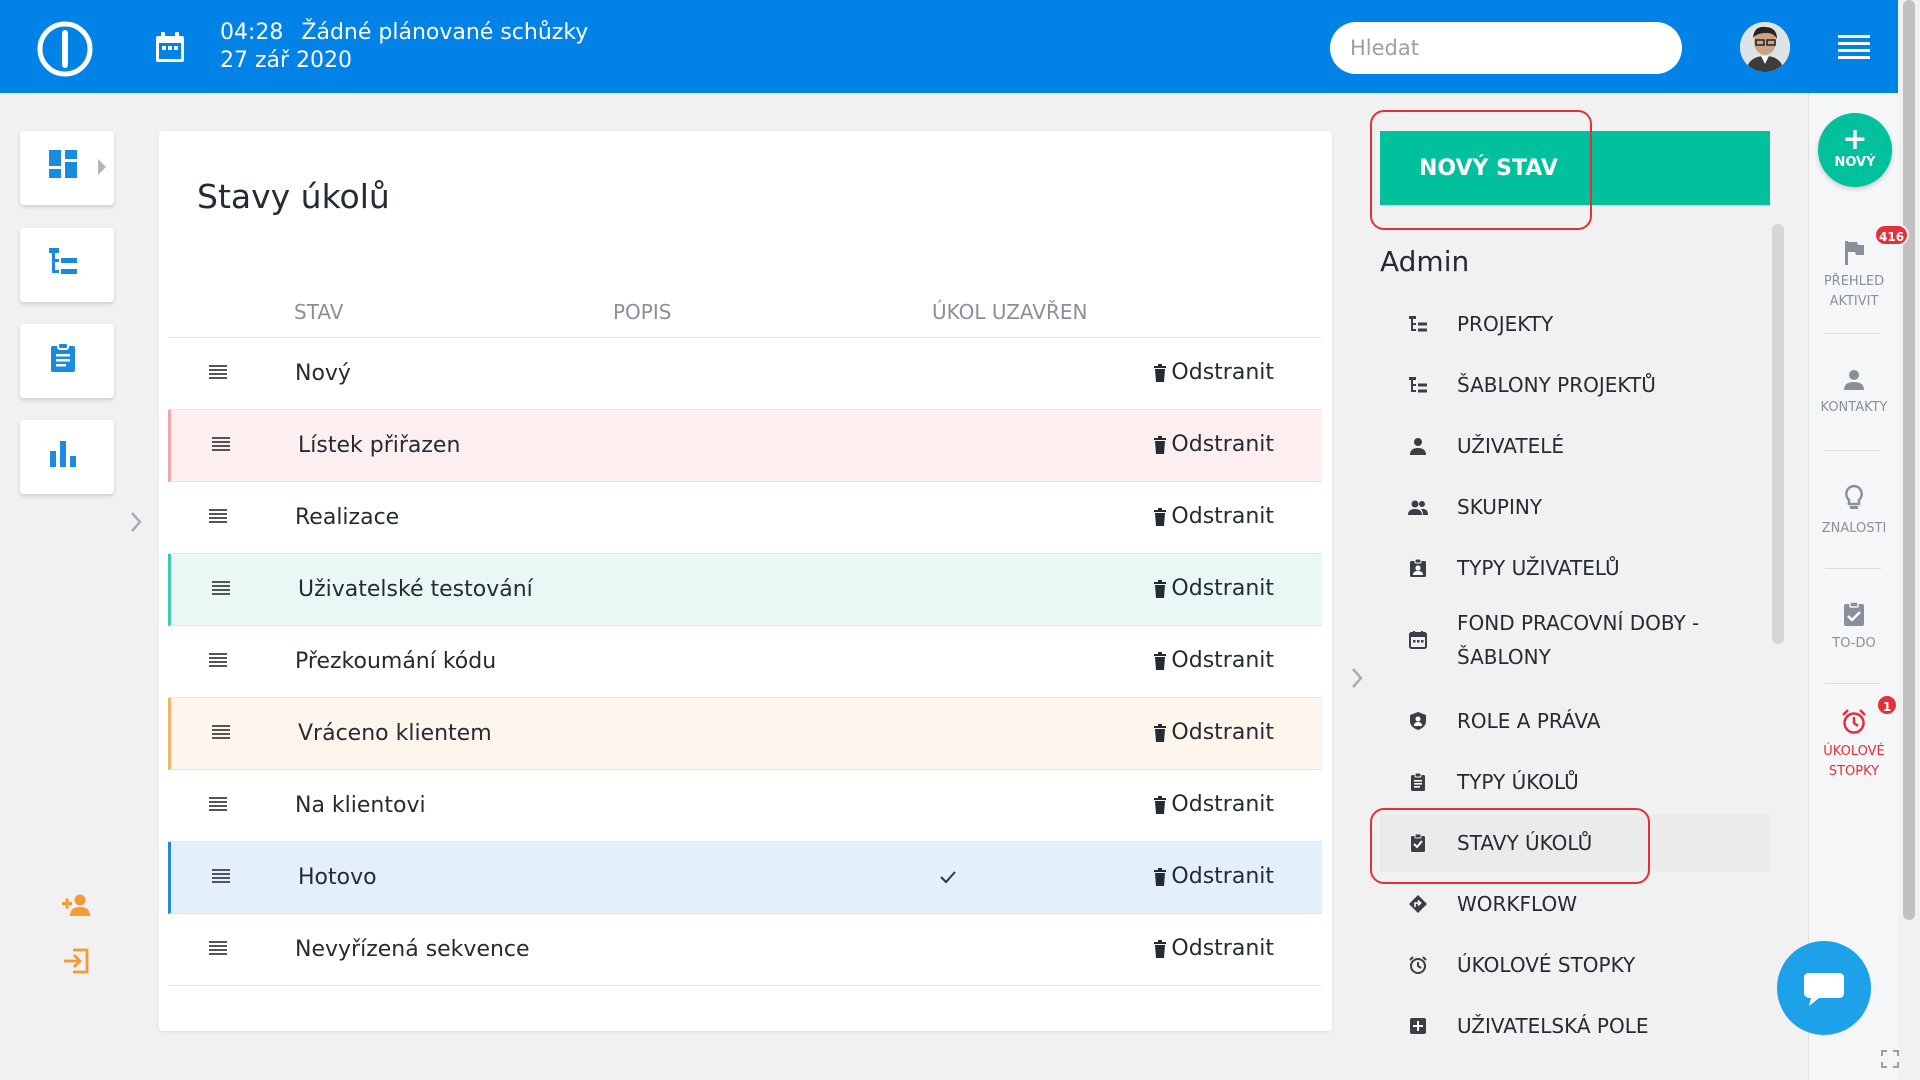 The height and width of the screenshot is (1080, 1920). I want to click on admin-menu-item: STAVY ÚKOLŮ, so click(1574, 843).